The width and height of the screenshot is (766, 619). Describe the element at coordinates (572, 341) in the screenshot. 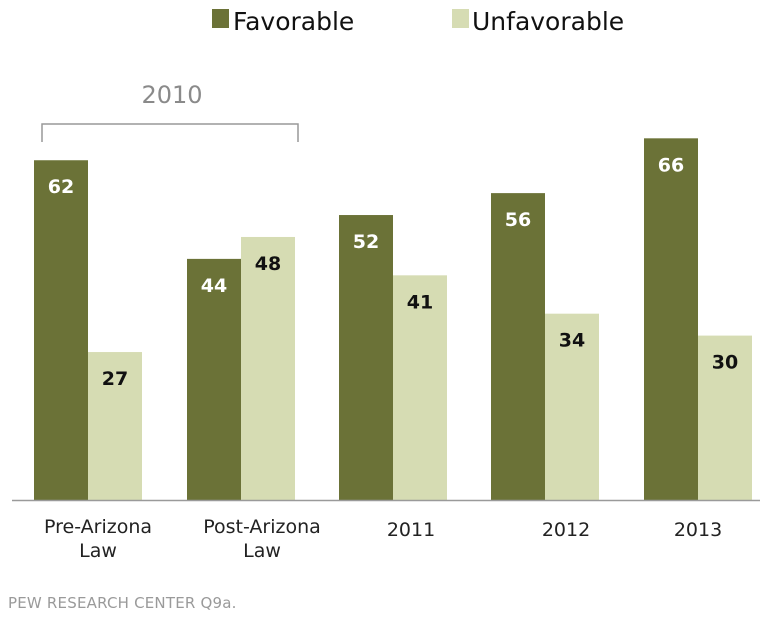

I see `data-label-unfavorable-3: 34` at that location.